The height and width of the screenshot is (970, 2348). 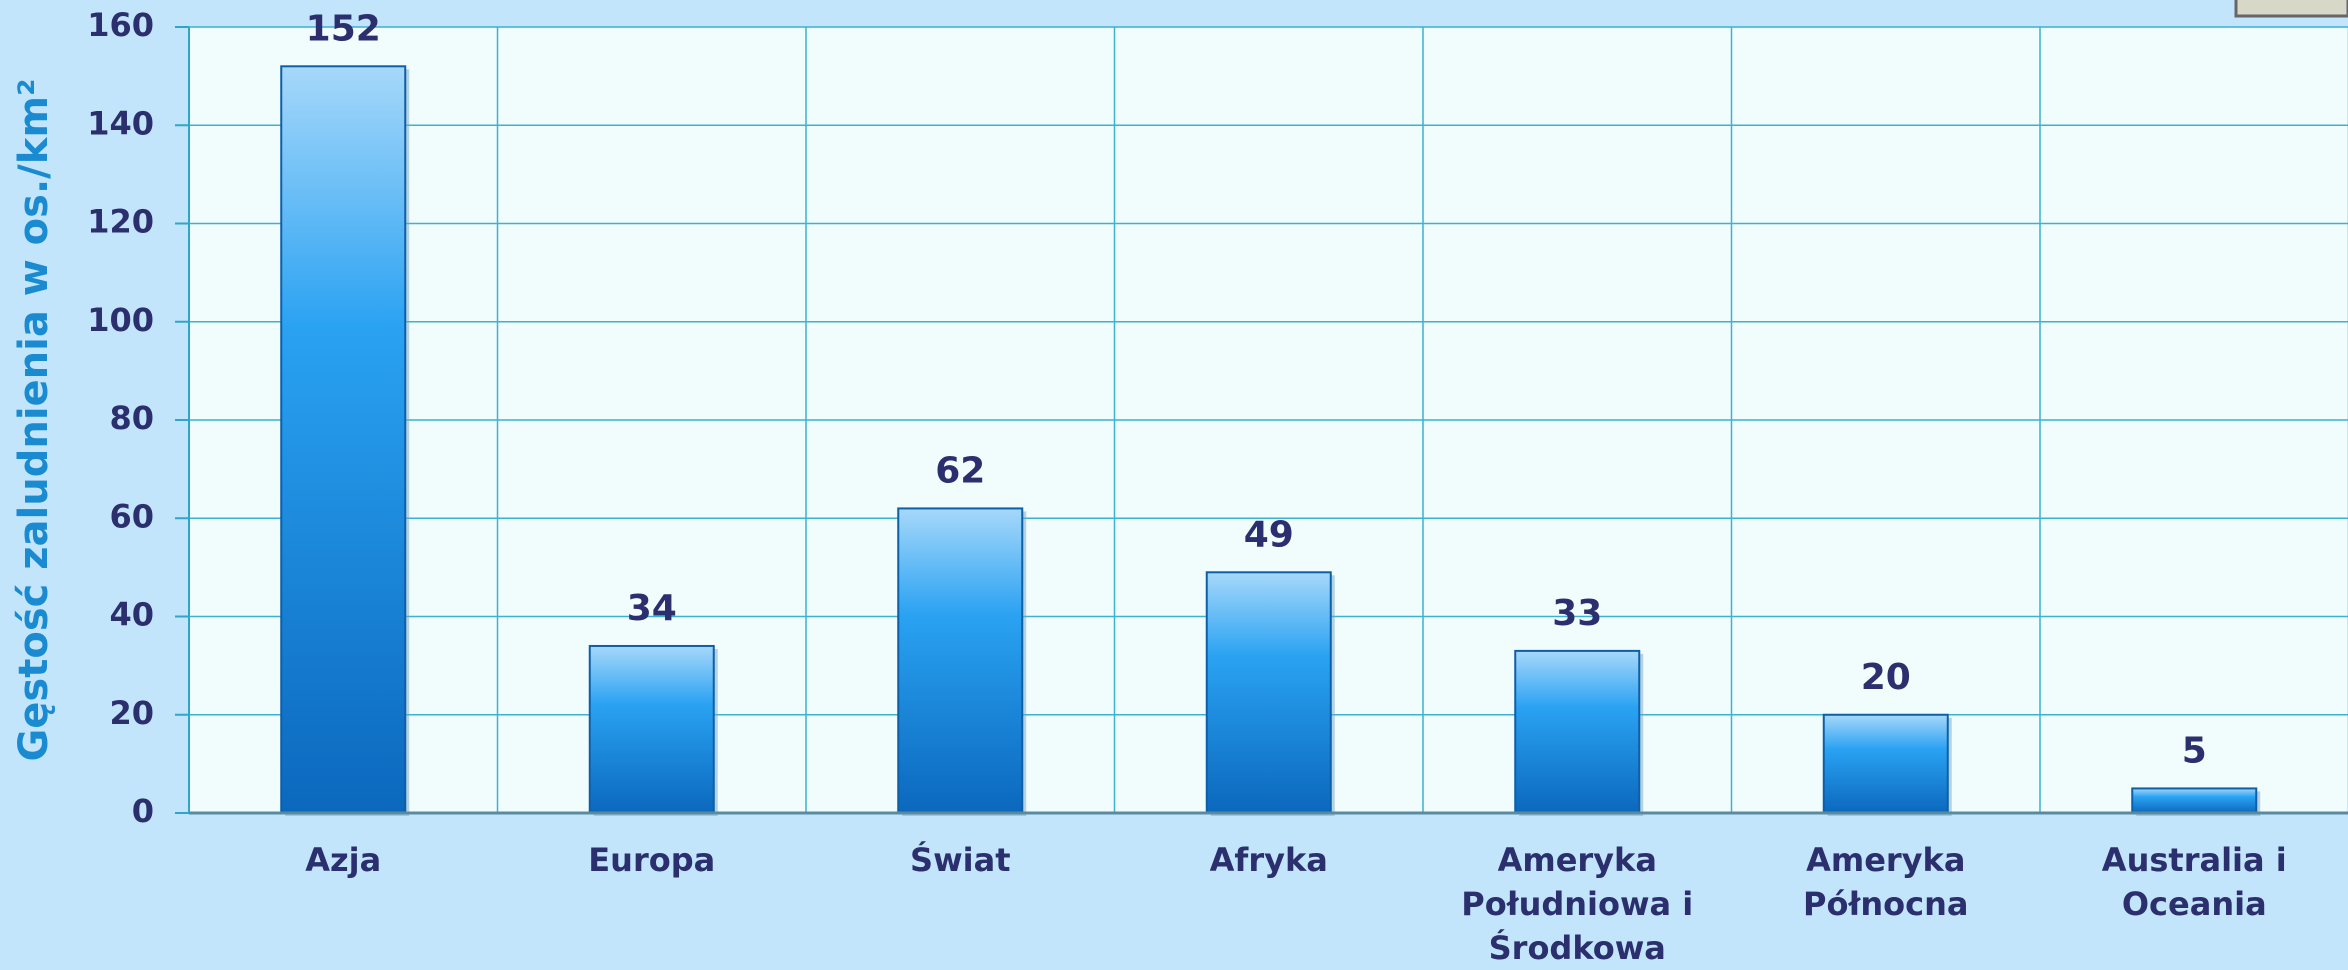 I want to click on x-tick-label: Afryka, so click(x=1268, y=860).